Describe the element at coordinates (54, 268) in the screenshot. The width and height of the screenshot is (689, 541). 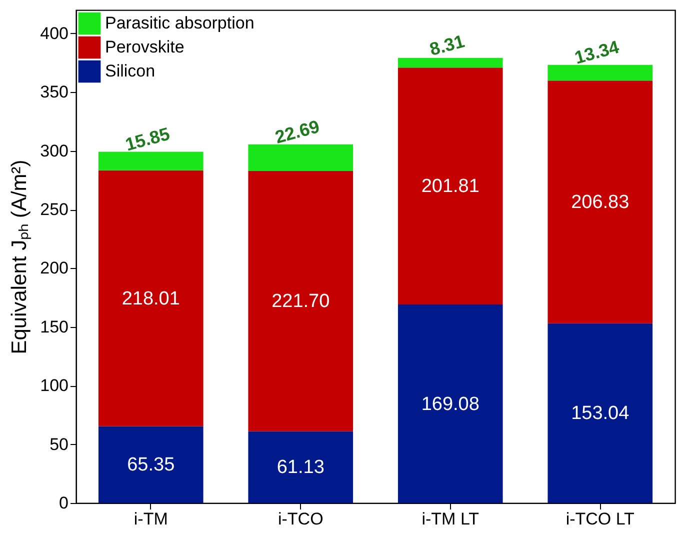
I see `y-tick-label: 200` at that location.